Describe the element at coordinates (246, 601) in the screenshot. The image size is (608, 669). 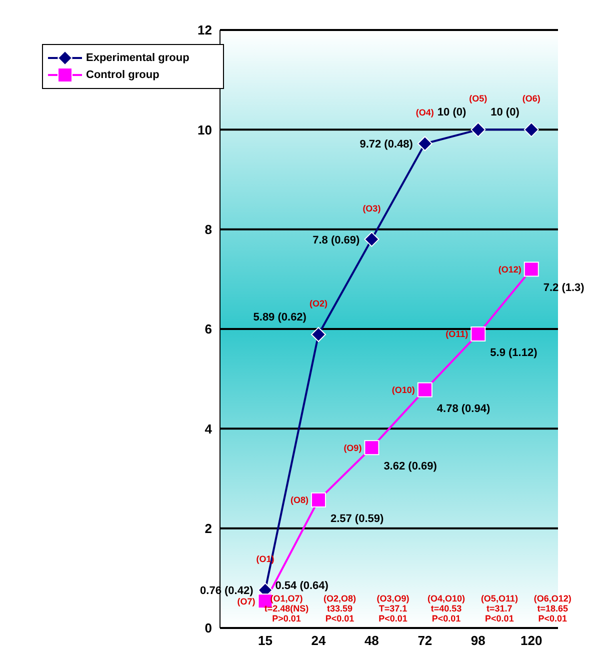
I see `annotation: (O7)` at that location.